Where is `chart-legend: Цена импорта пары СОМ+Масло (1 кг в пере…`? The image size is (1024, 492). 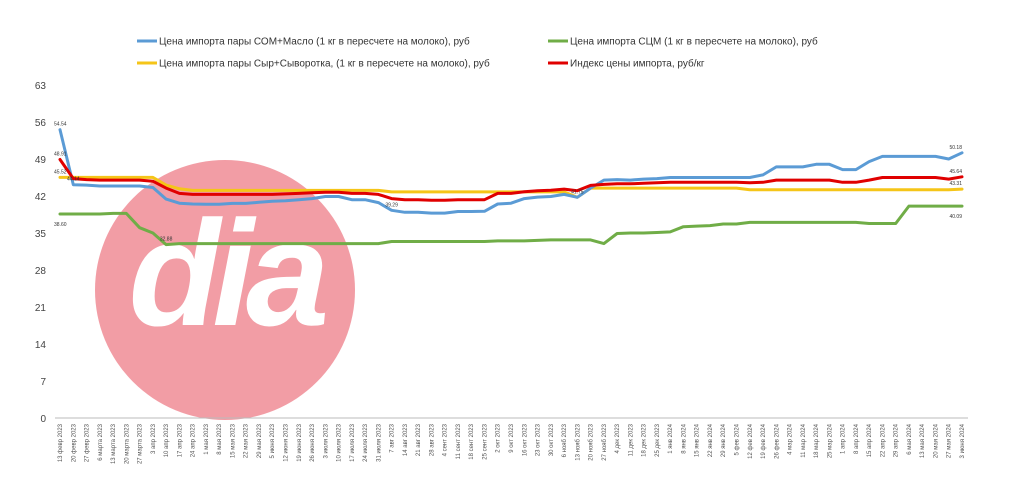 chart-legend: Цена импорта пары СОМ+Масло (1 кг в пере… is located at coordinates (477, 53).